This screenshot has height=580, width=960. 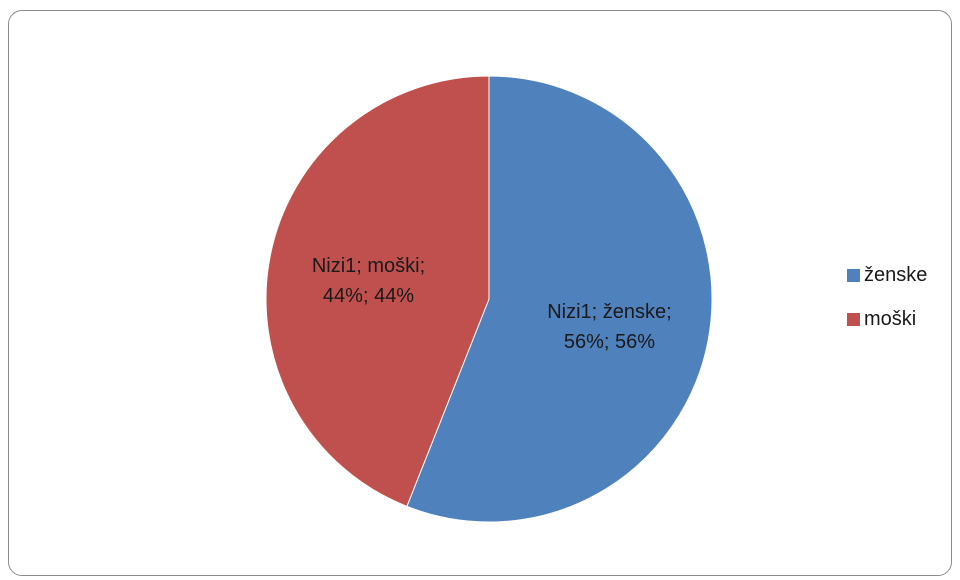 What do you see at coordinates (368, 266) in the screenshot?
I see `slice-label-moski-line1: Nizi1; moški;` at bounding box center [368, 266].